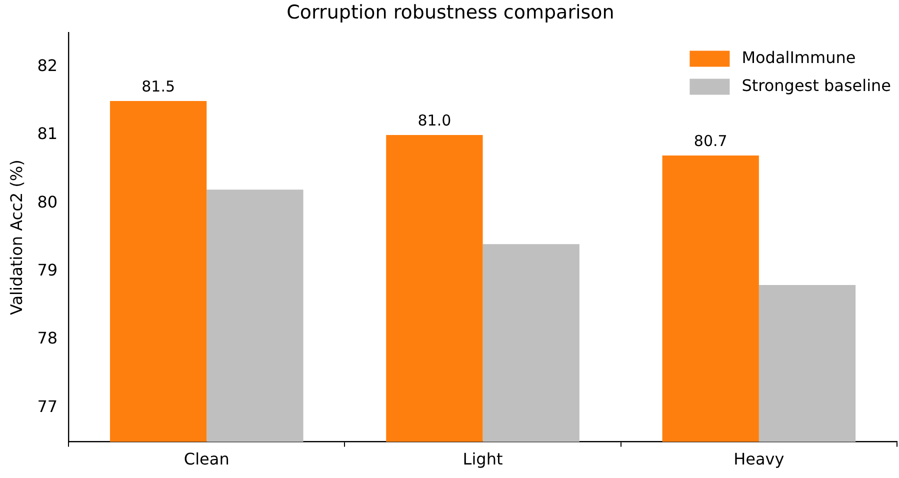  What do you see at coordinates (47, 134) in the screenshot?
I see `y-tick-label: 81` at bounding box center [47, 134].